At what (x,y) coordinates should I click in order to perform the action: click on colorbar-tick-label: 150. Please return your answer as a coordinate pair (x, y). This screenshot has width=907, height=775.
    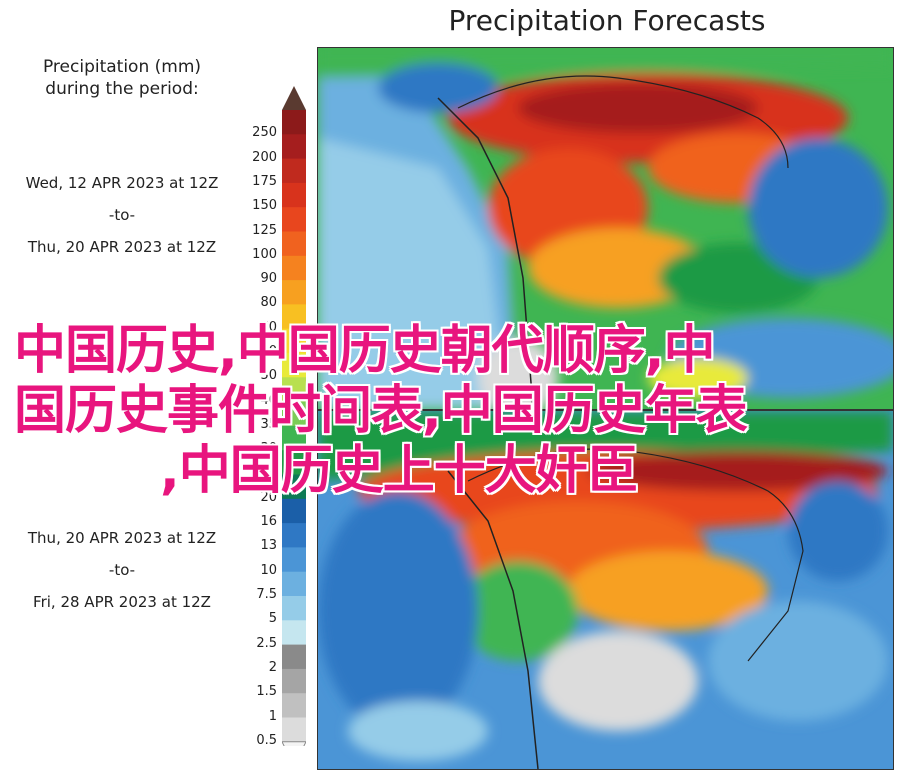
    Looking at the image, I should click on (264, 206).